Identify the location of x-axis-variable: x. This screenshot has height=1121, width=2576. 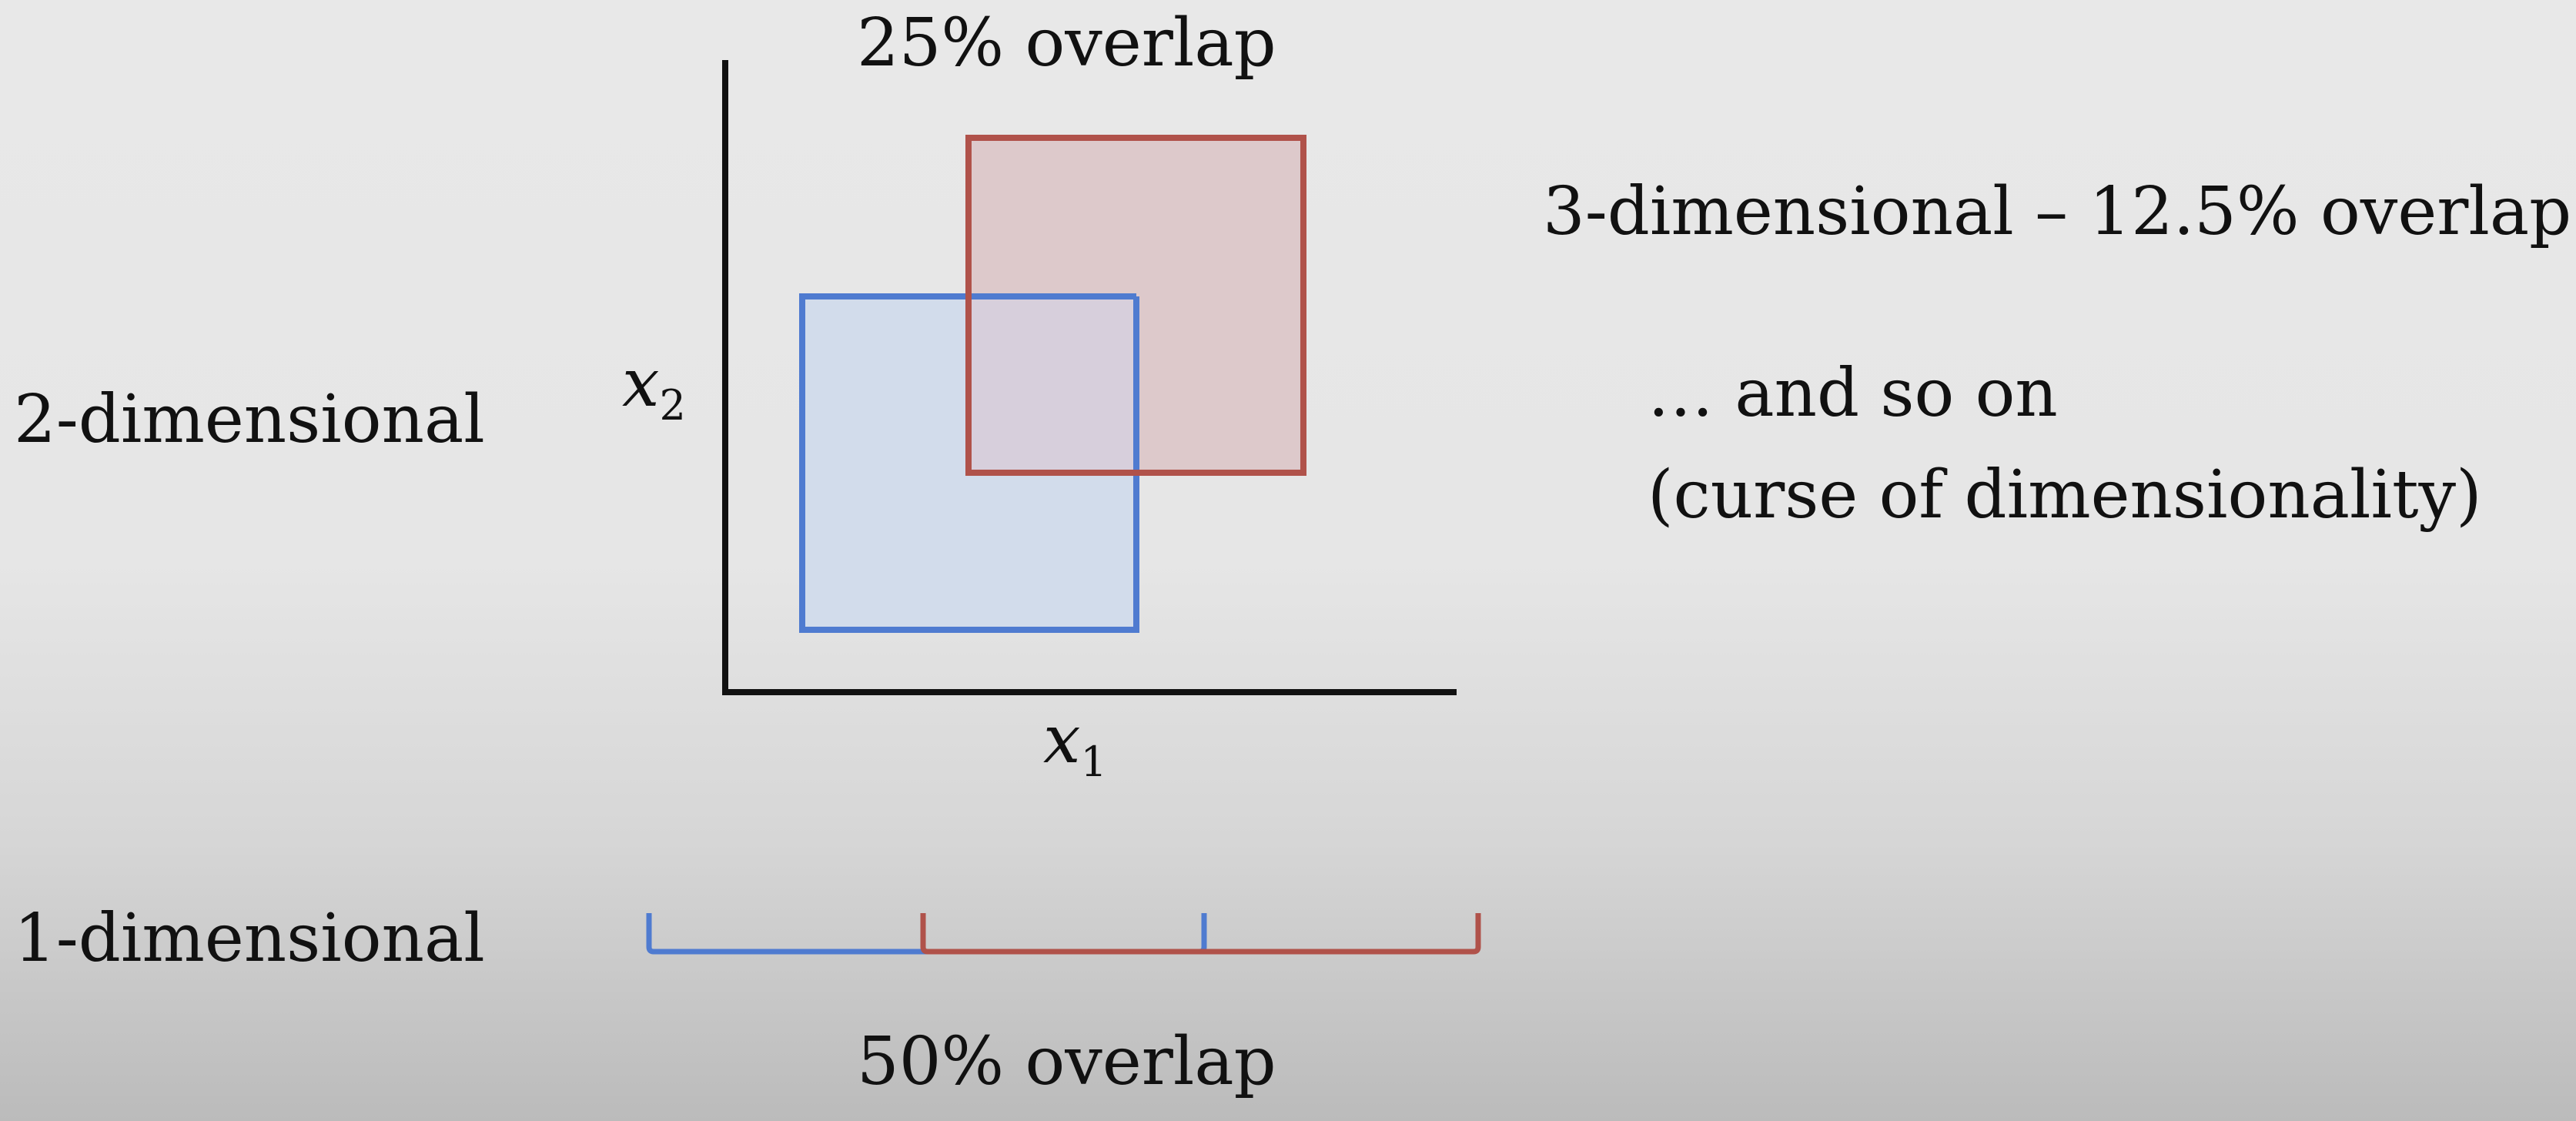
(1062, 739).